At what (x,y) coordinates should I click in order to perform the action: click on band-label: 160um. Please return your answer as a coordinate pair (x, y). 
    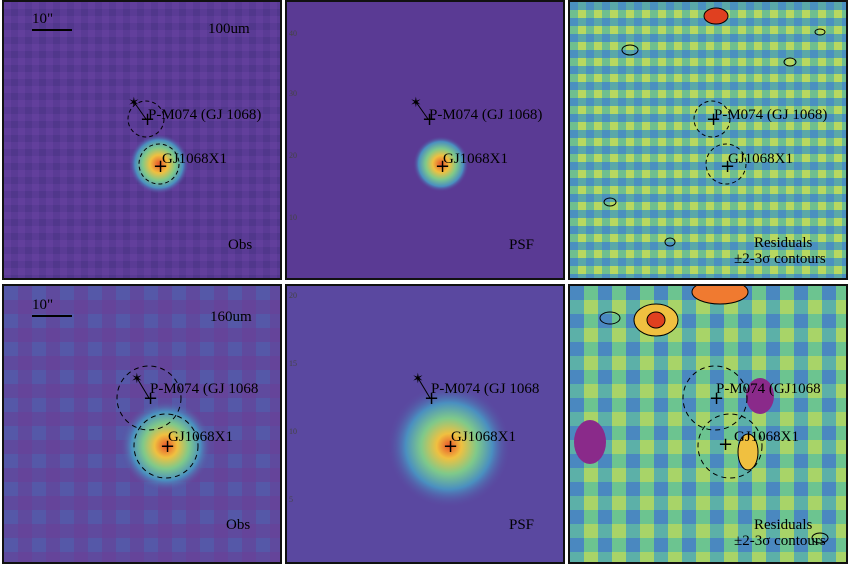
    Looking at the image, I should click on (231, 317).